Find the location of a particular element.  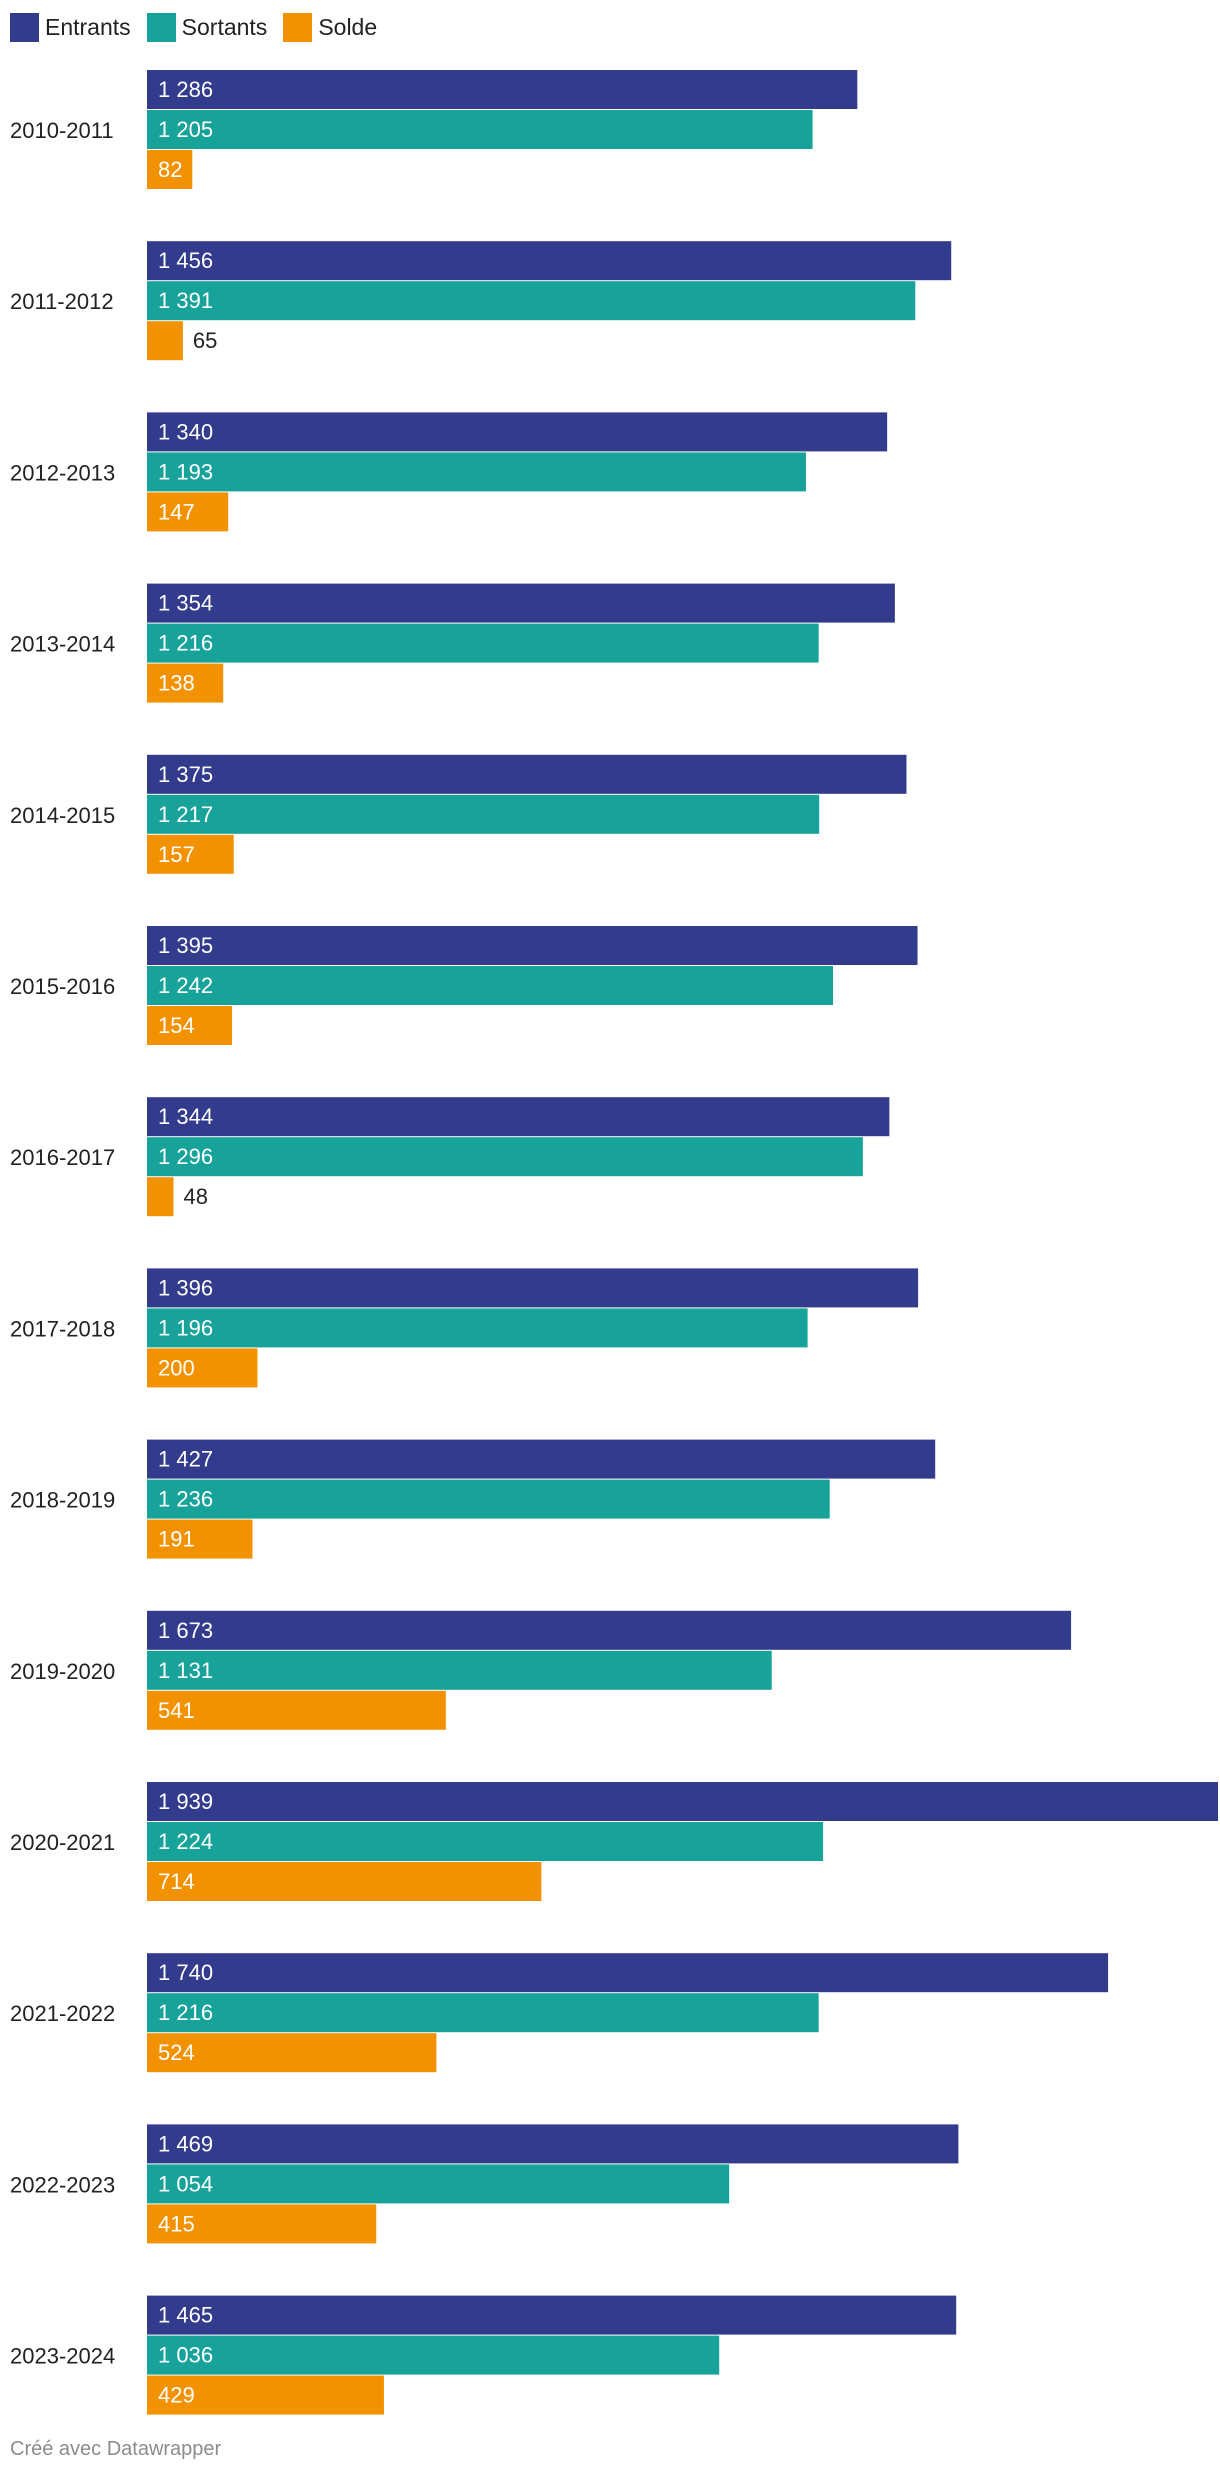

bar-group-2017-2018: 2017-2018 1 396 1 196 200 is located at coordinates (464, 1328).